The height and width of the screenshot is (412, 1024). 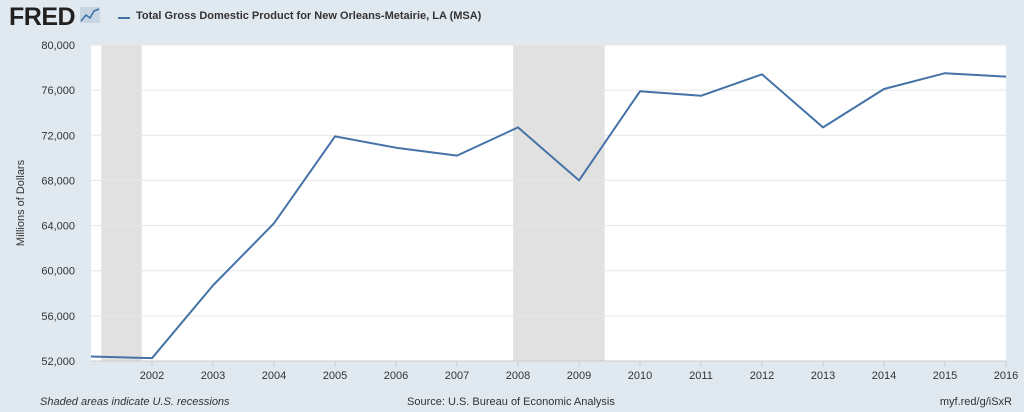 What do you see at coordinates (21, 202) in the screenshot?
I see `y-axis-label: Millions of Dollars` at bounding box center [21, 202].